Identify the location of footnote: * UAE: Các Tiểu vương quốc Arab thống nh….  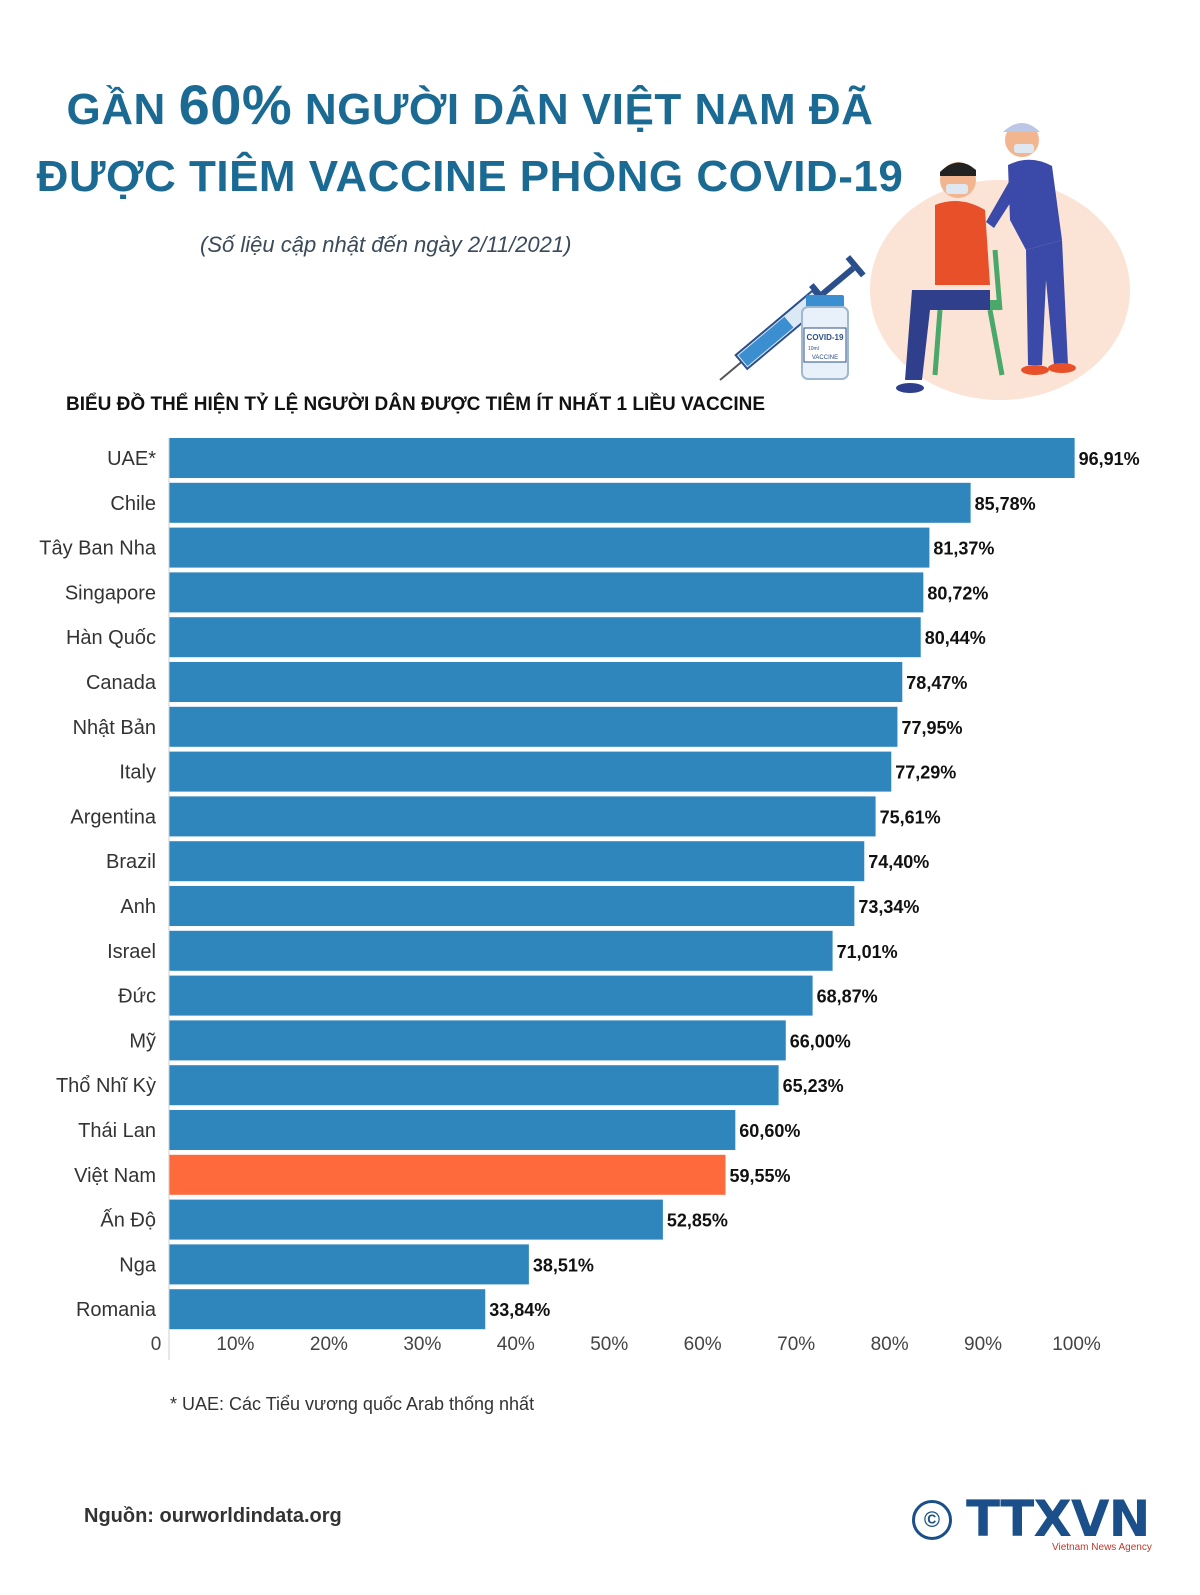
(352, 1404).